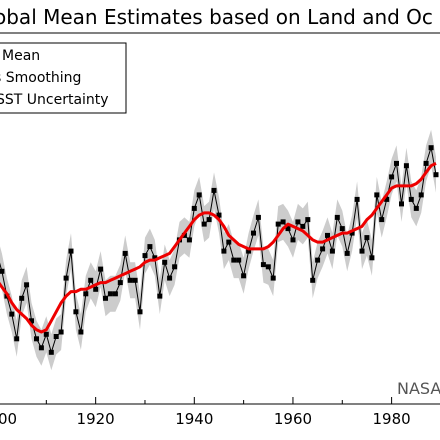  Describe the element at coordinates (268, 267) in the screenshot. I see `mean-marker-1955` at that location.